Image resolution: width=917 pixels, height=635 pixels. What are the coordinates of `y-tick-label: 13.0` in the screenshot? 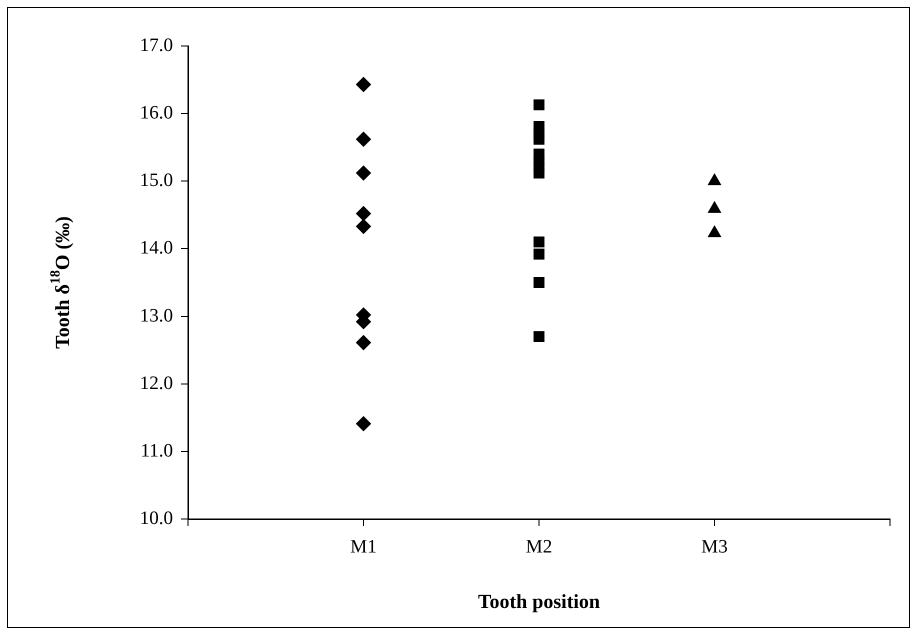 It's located at (156, 315).